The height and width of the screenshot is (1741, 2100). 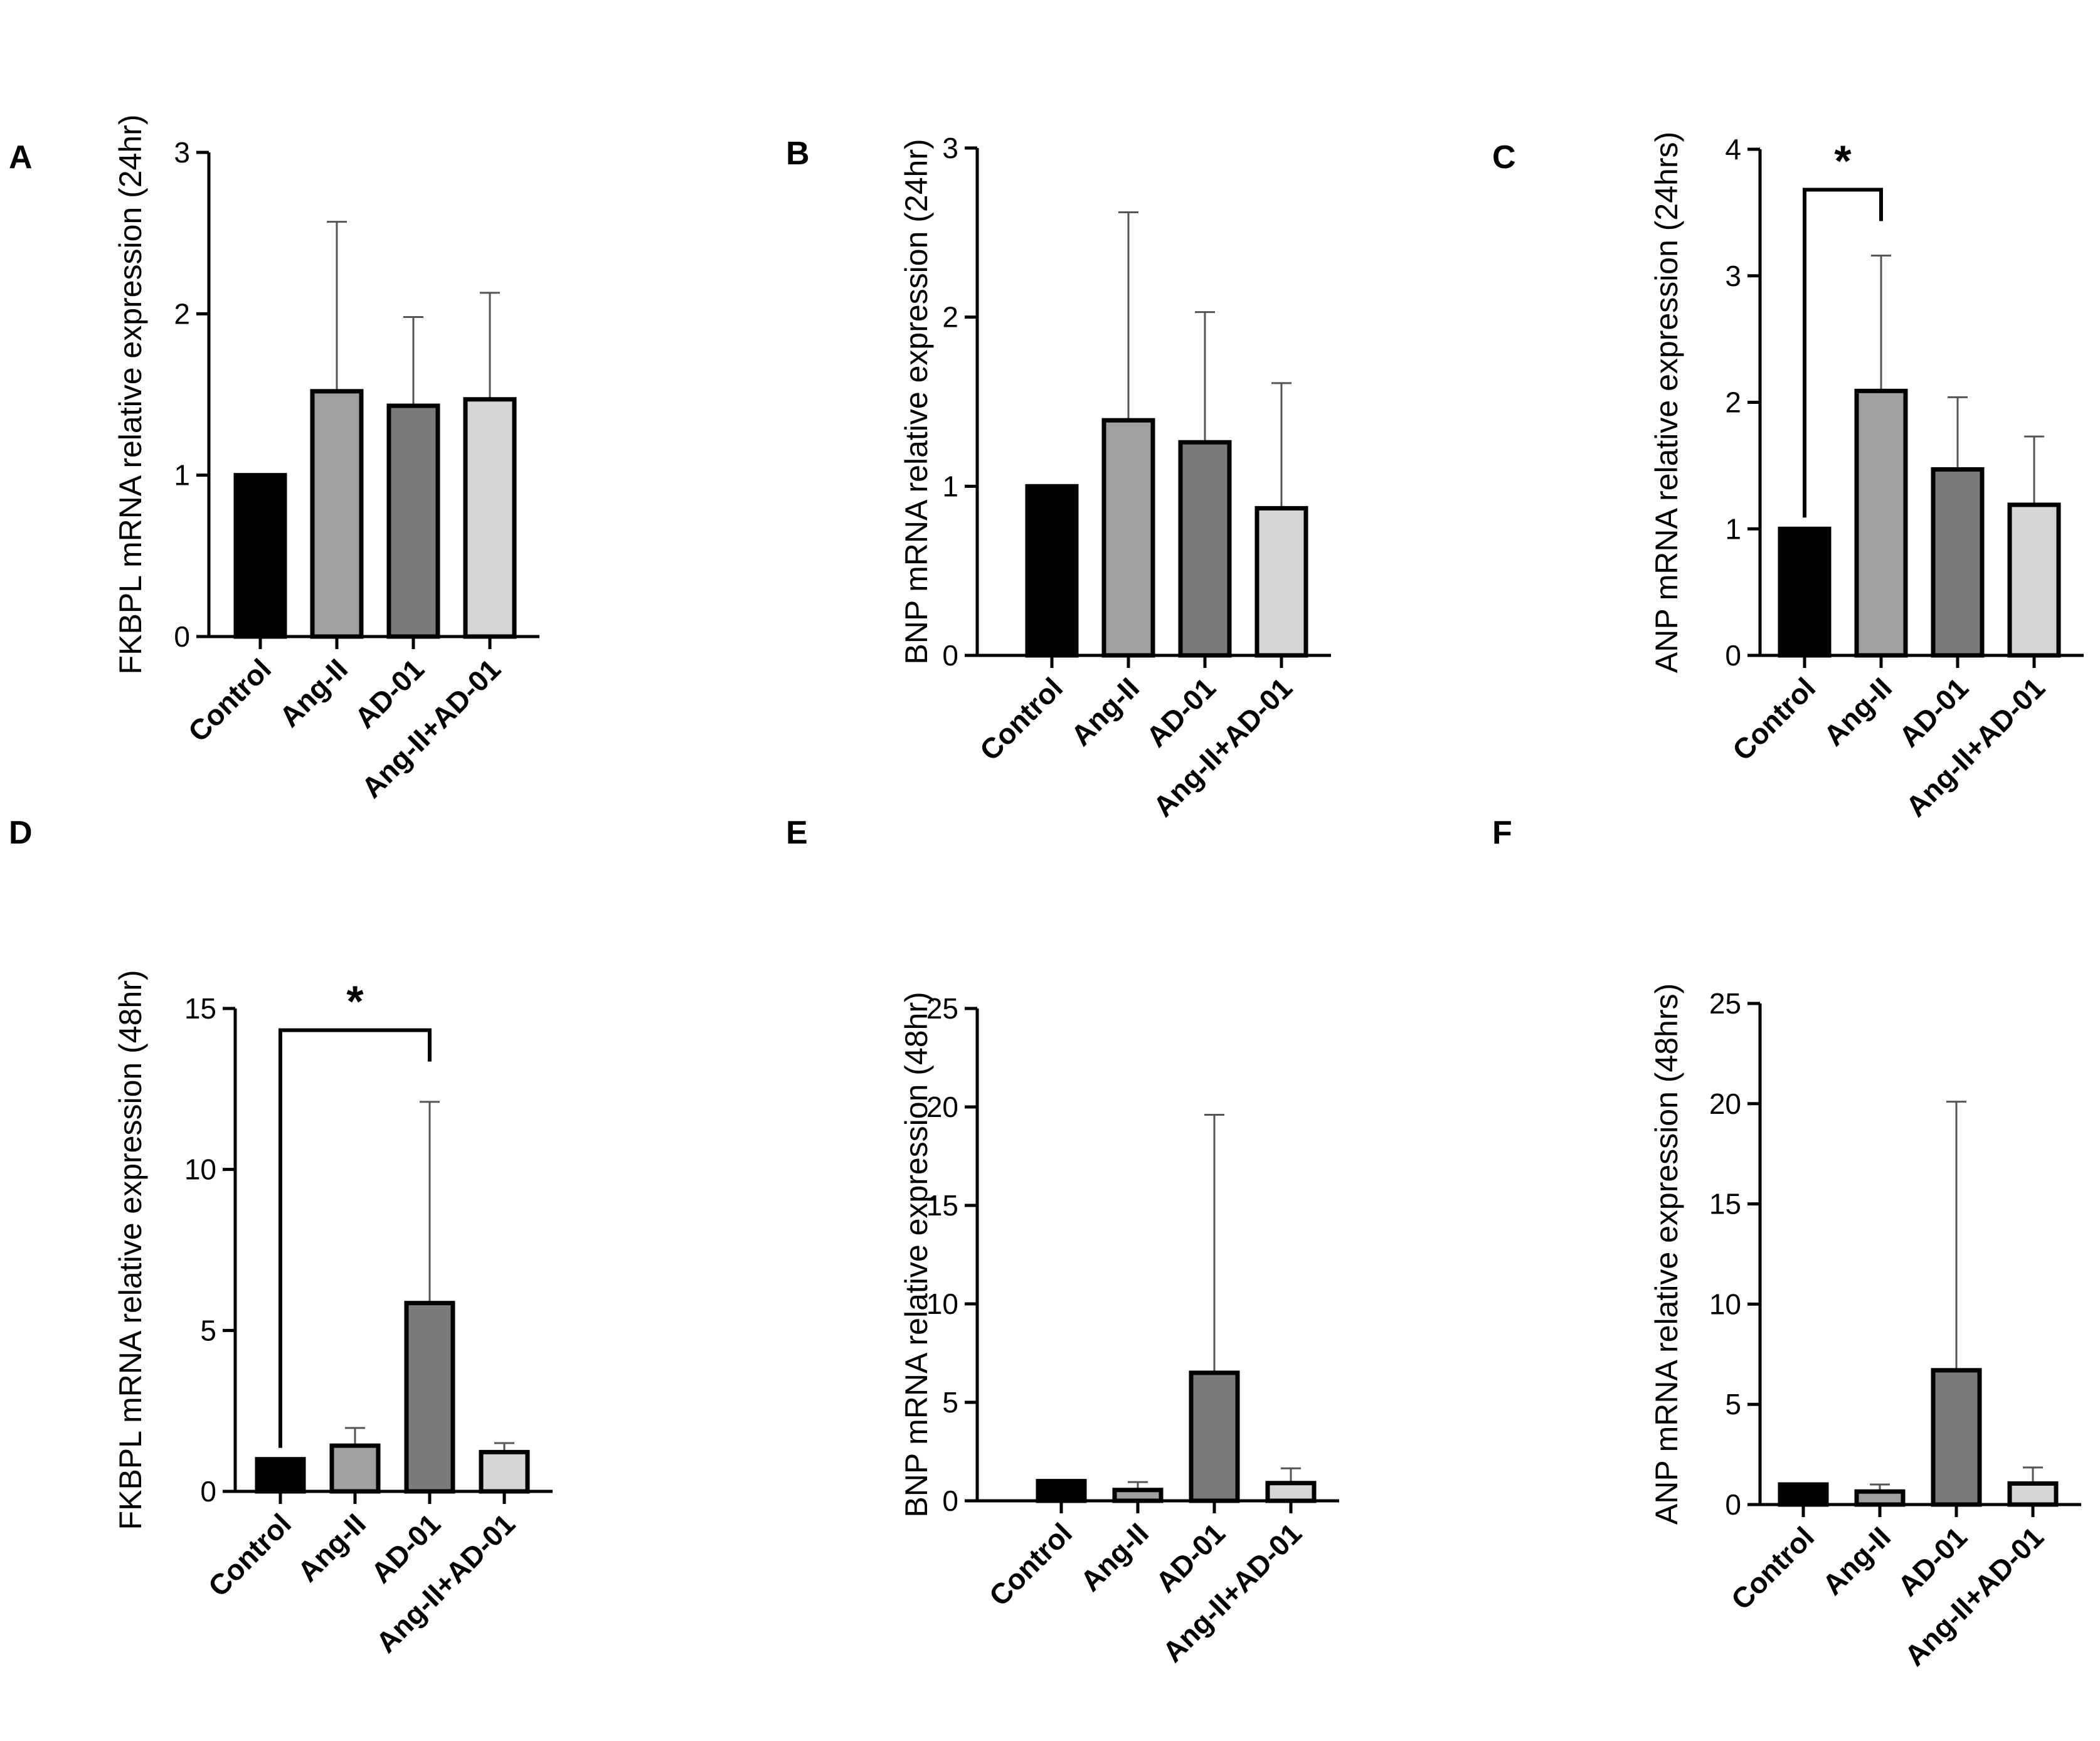 I want to click on panel-letter-a: A, so click(x=21, y=157).